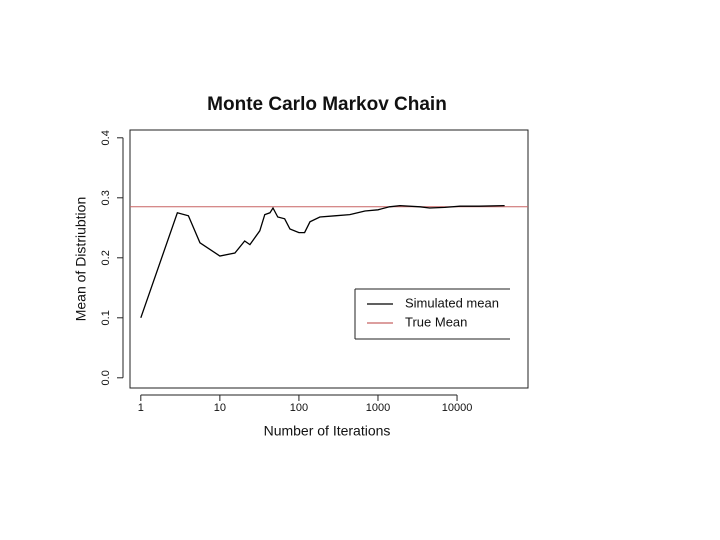  I want to click on x-tick-label: 1, so click(141, 408).